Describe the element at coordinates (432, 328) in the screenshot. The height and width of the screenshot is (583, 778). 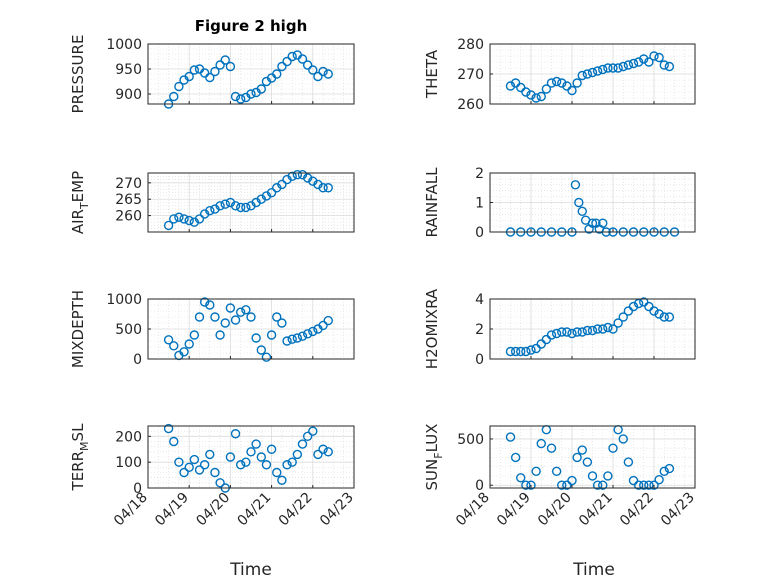
I see `y-axis-label: H2OMIXRA` at that location.